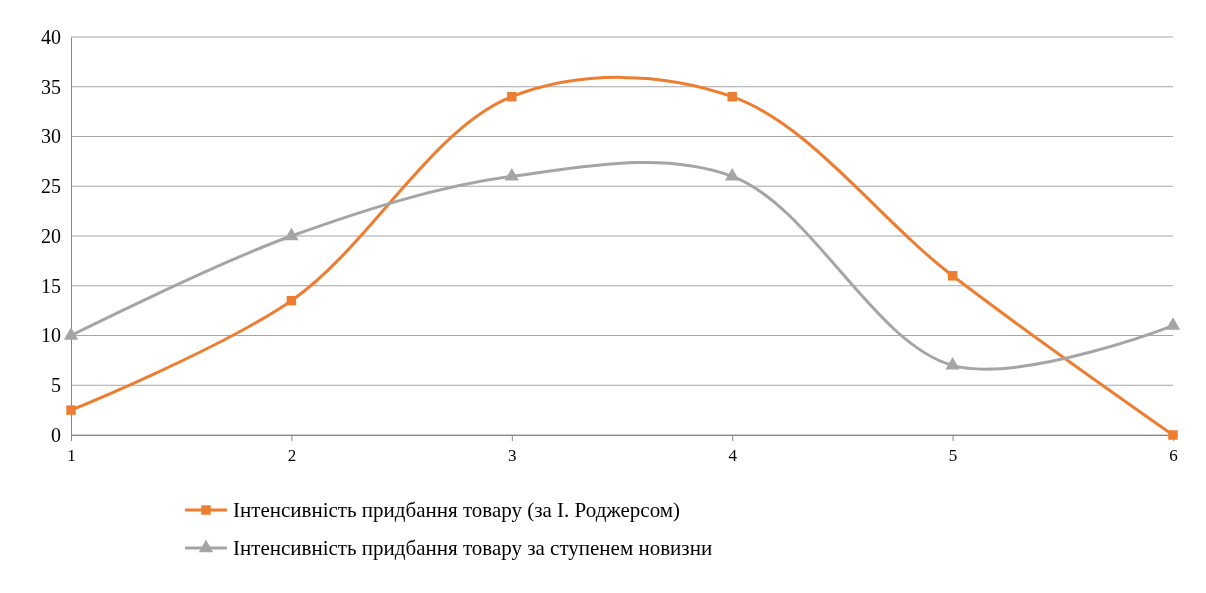  Describe the element at coordinates (51, 285) in the screenshot. I see `y-tick-label: 15` at that location.